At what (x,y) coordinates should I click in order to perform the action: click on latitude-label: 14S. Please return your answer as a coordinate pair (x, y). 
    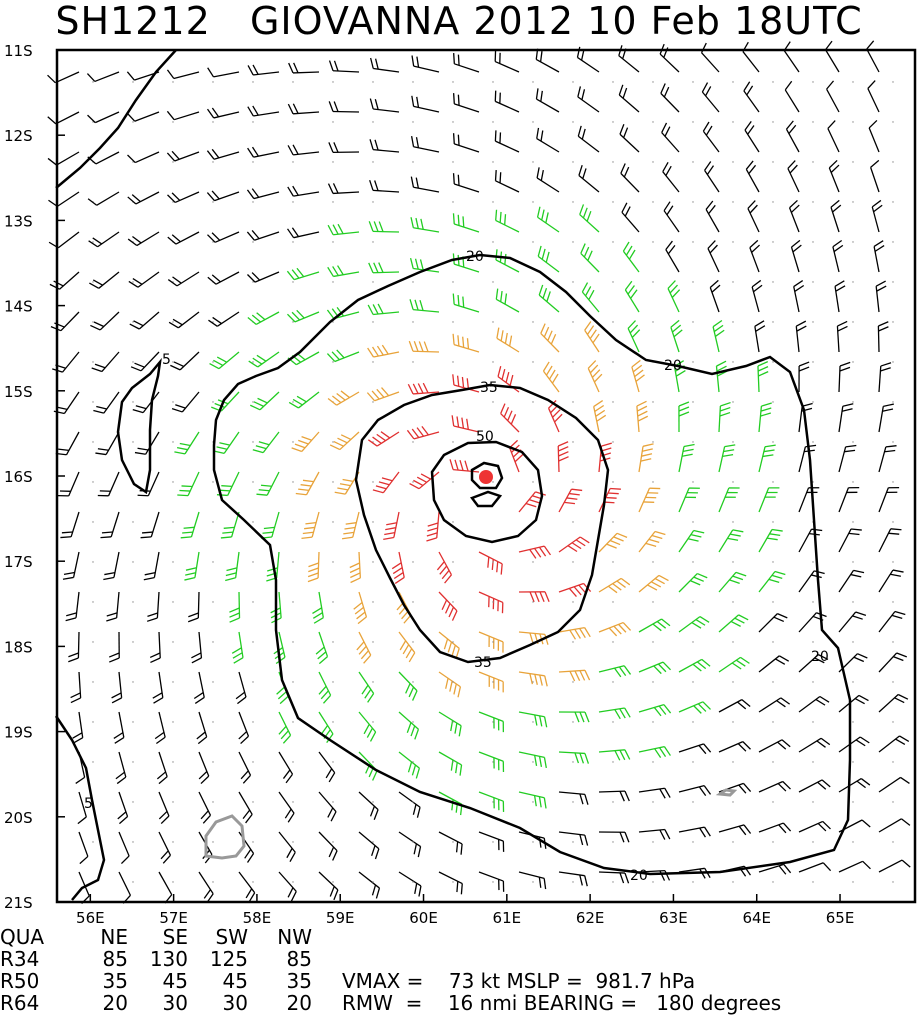
    Looking at the image, I should click on (18, 307).